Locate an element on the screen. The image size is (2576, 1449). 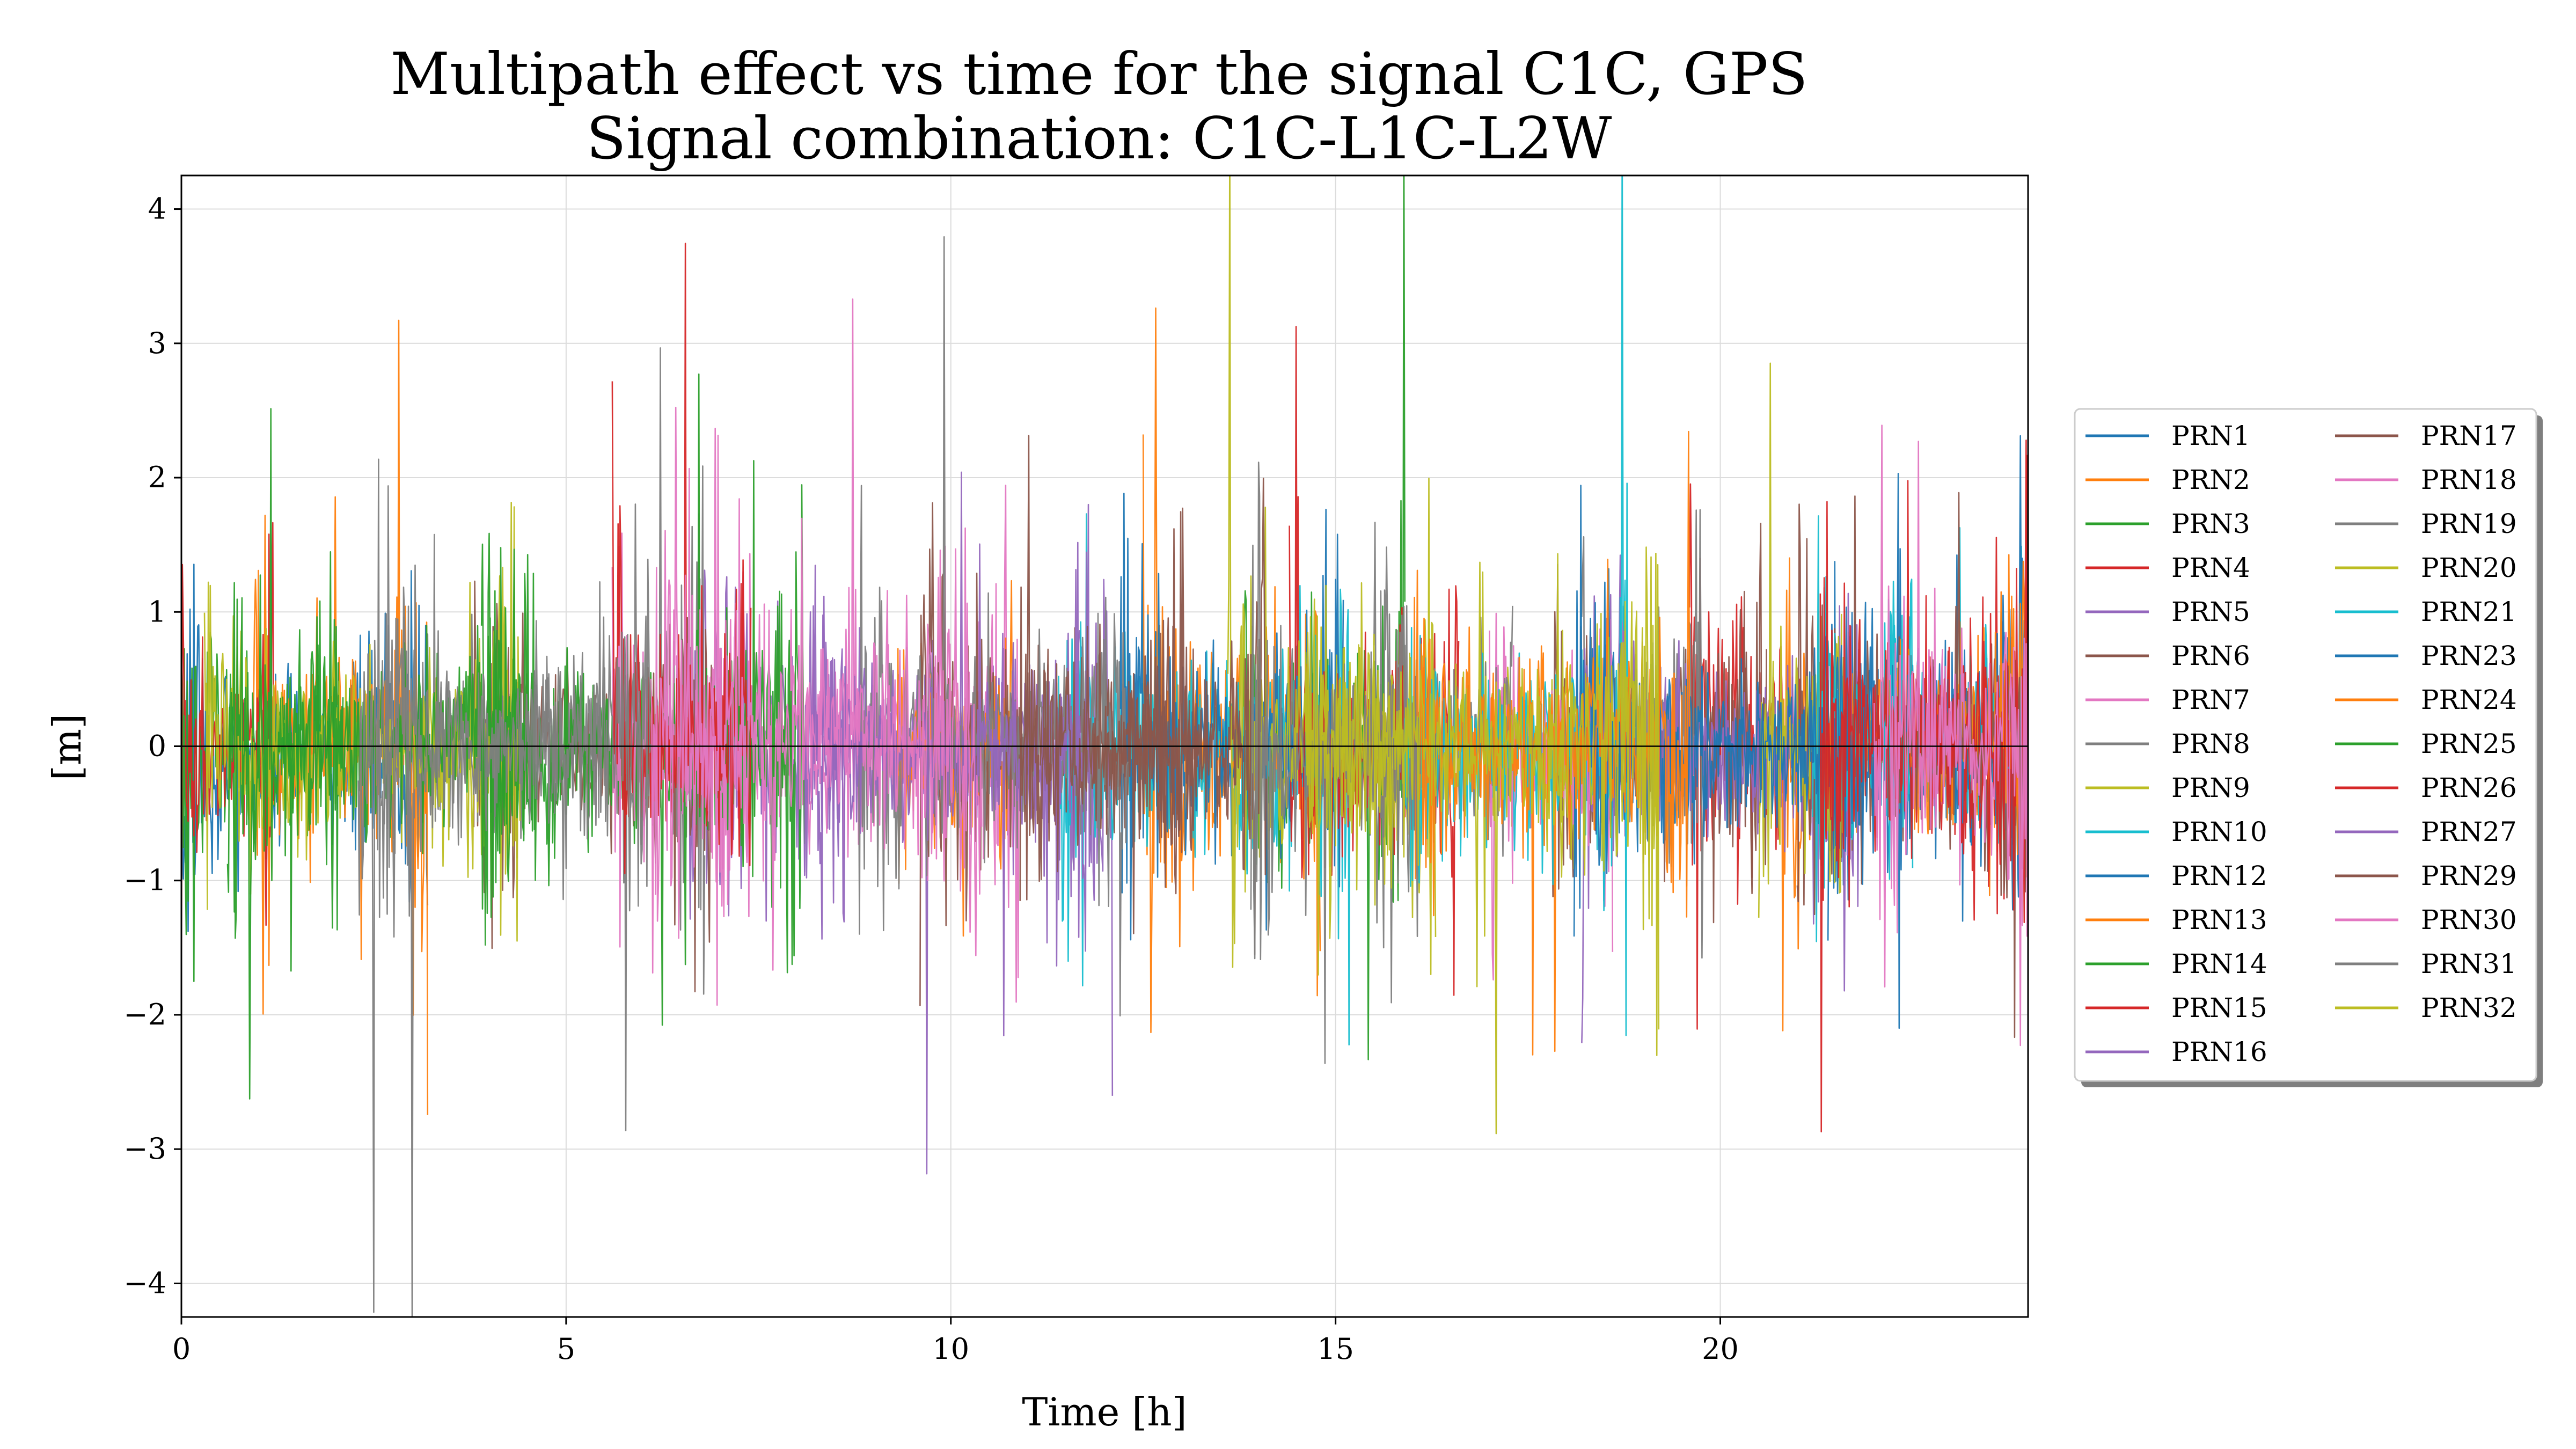
legend-label-prn19: PRN19 is located at coordinates (2469, 523).